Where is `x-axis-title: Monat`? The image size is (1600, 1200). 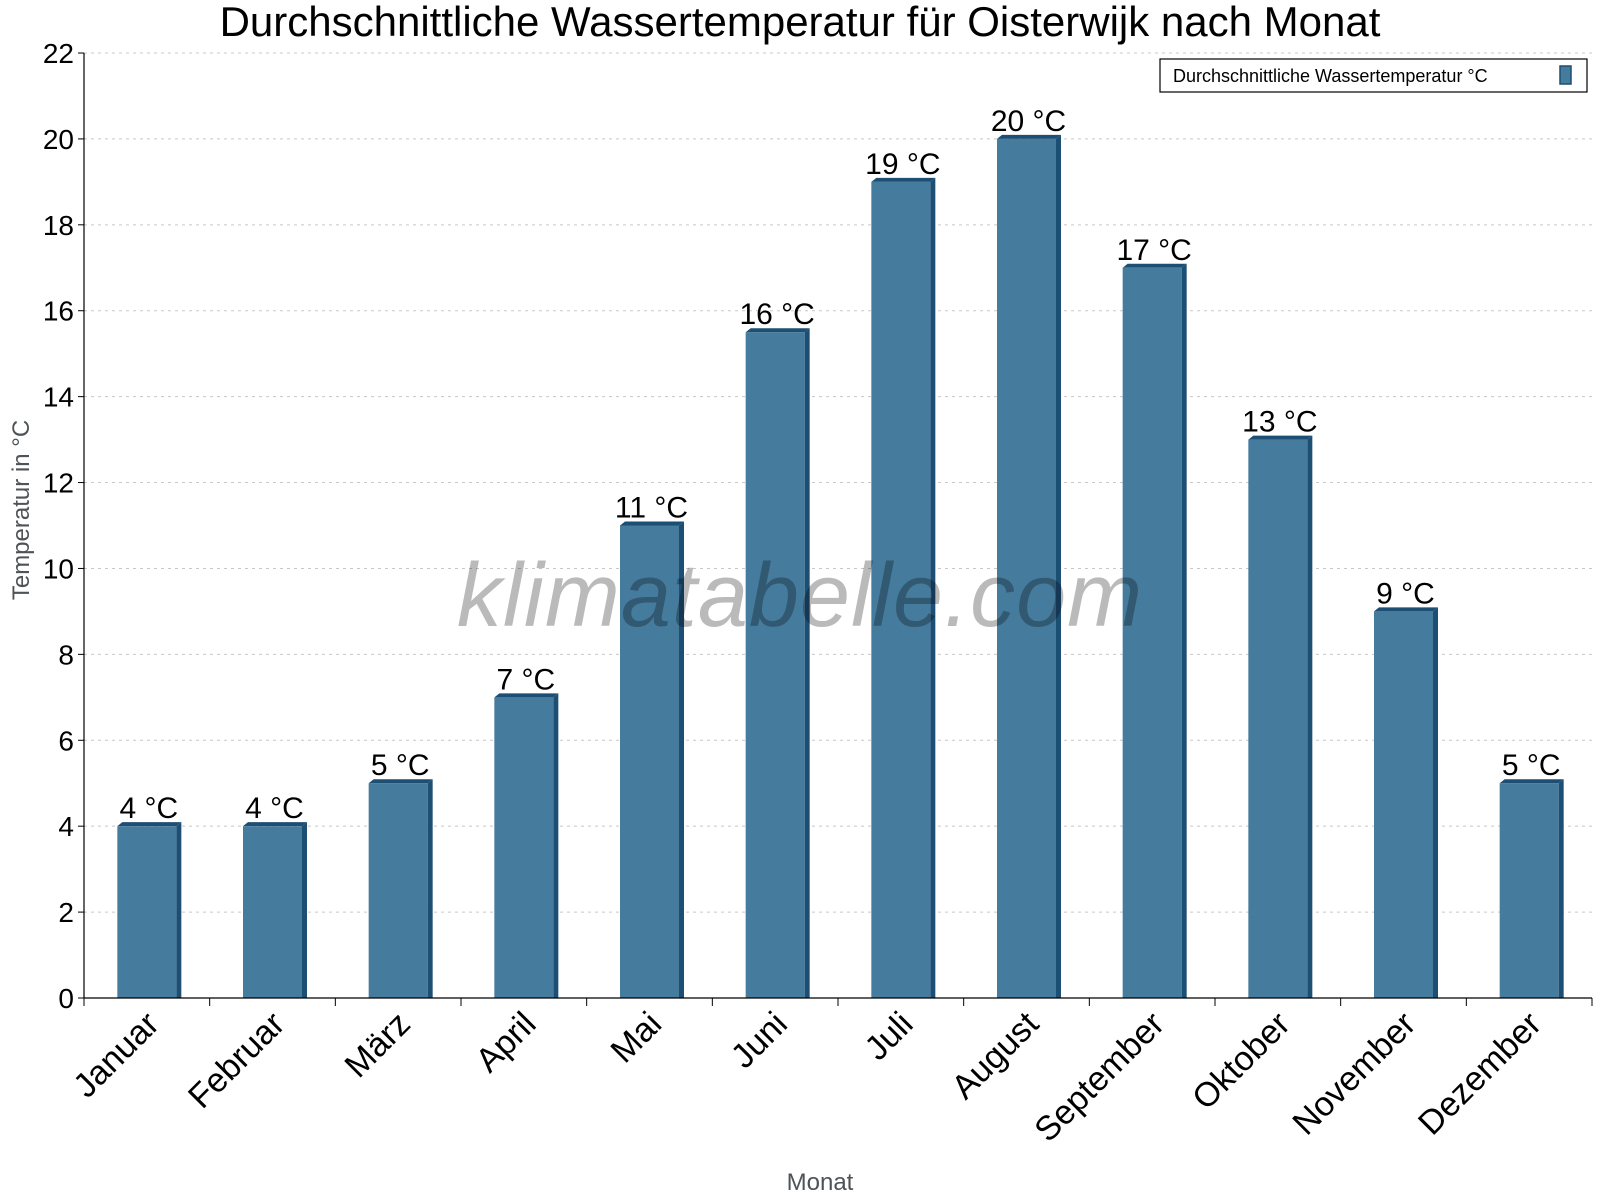
x-axis-title: Monat is located at coordinates (820, 1182).